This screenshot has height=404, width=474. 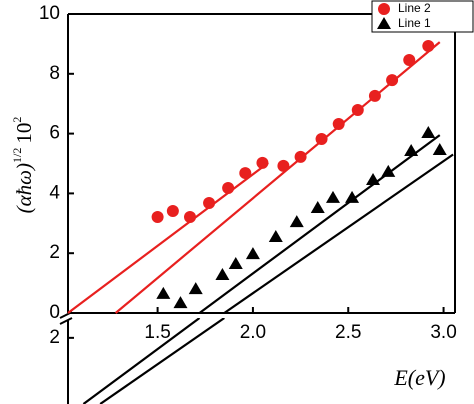 What do you see at coordinates (419, 377) in the screenshot?
I see `x-label: E(eV)` at bounding box center [419, 377].